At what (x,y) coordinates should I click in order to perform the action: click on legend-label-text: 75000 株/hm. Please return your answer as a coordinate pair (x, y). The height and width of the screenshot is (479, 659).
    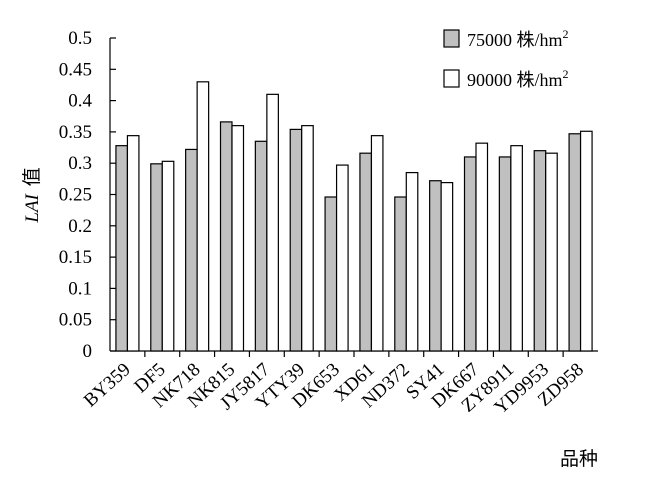
    Looking at the image, I should click on (515, 40).